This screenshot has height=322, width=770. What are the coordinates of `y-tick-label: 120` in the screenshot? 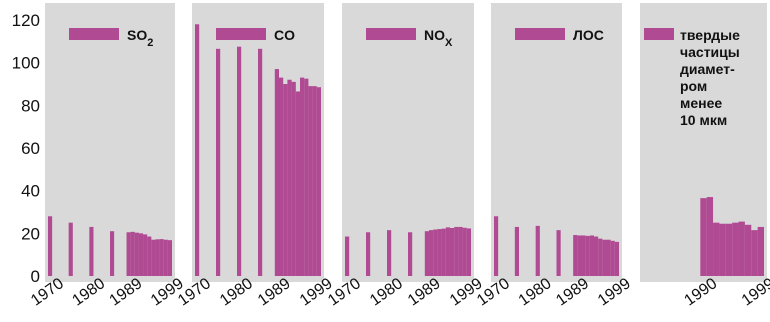 It's located at (26, 20).